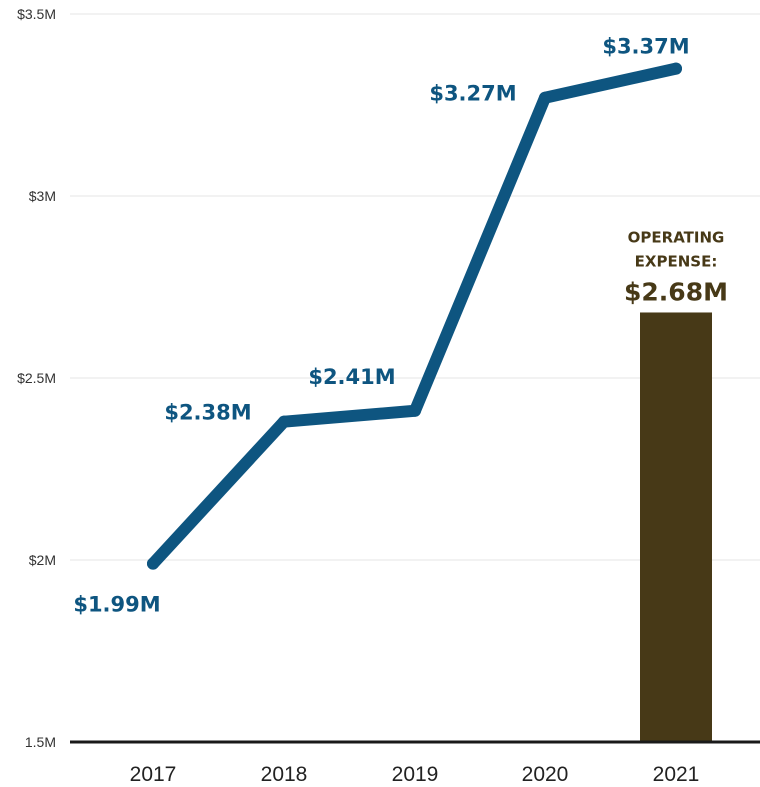  I want to click on data-label: $3.37M, so click(645, 47).